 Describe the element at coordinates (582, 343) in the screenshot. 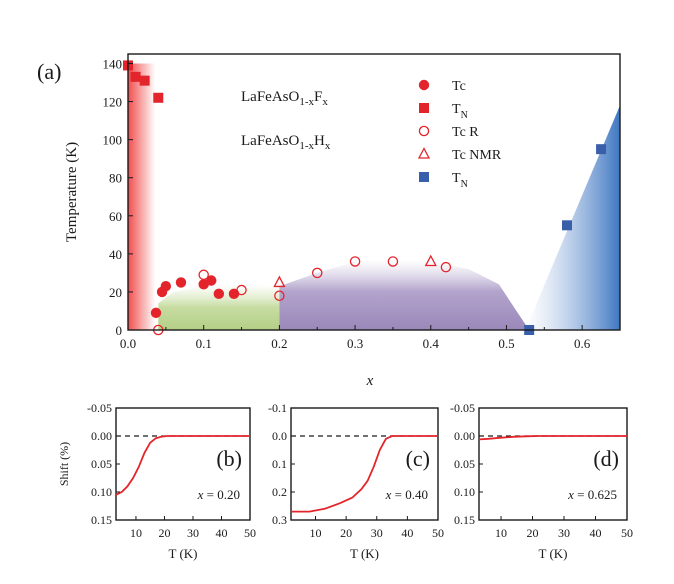

I see `x-tick-label-6: 0.6` at that location.